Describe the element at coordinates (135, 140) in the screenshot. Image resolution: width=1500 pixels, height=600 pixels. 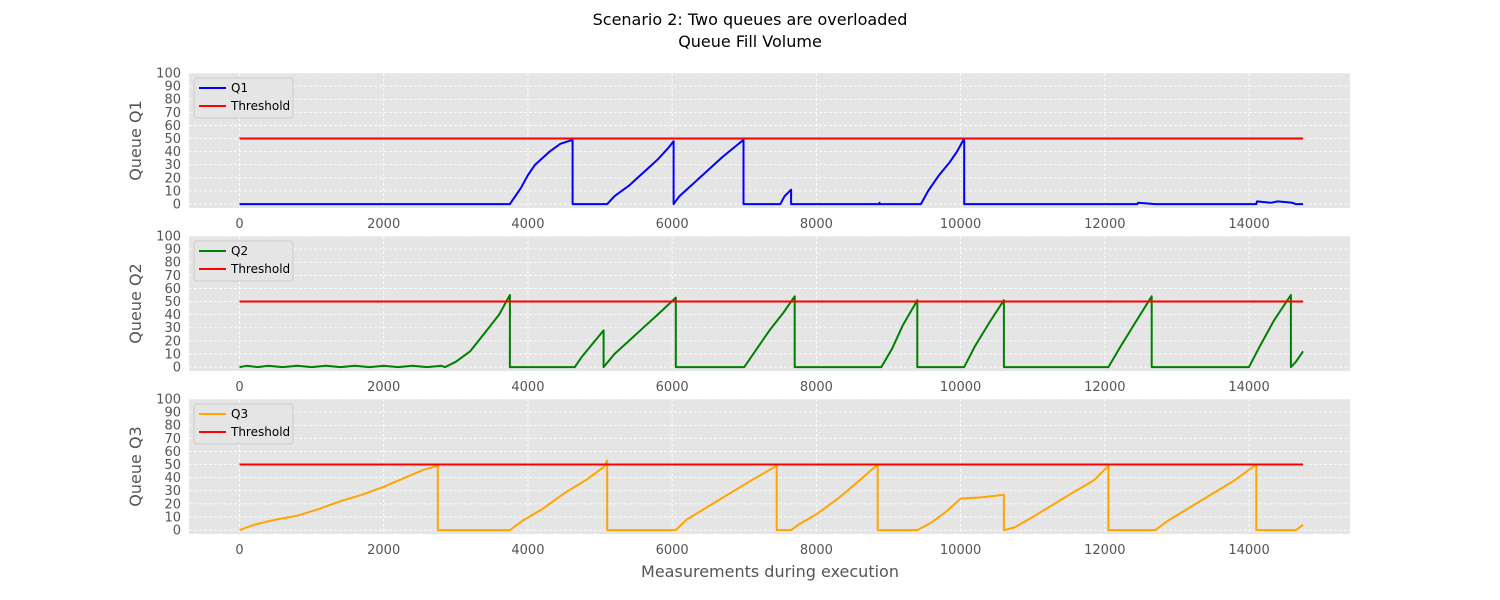
I see `y-axis-label: Queue Q1` at that location.